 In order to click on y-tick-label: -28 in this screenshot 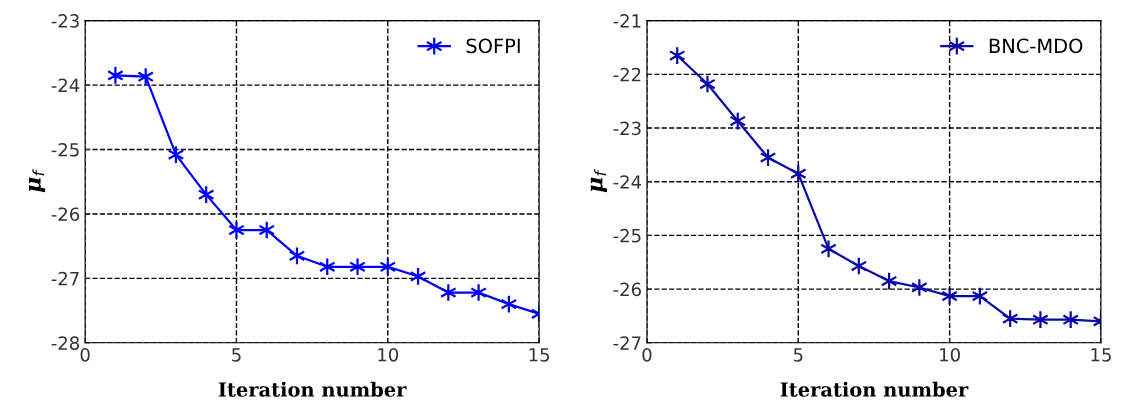, I will do `click(65, 343)`.